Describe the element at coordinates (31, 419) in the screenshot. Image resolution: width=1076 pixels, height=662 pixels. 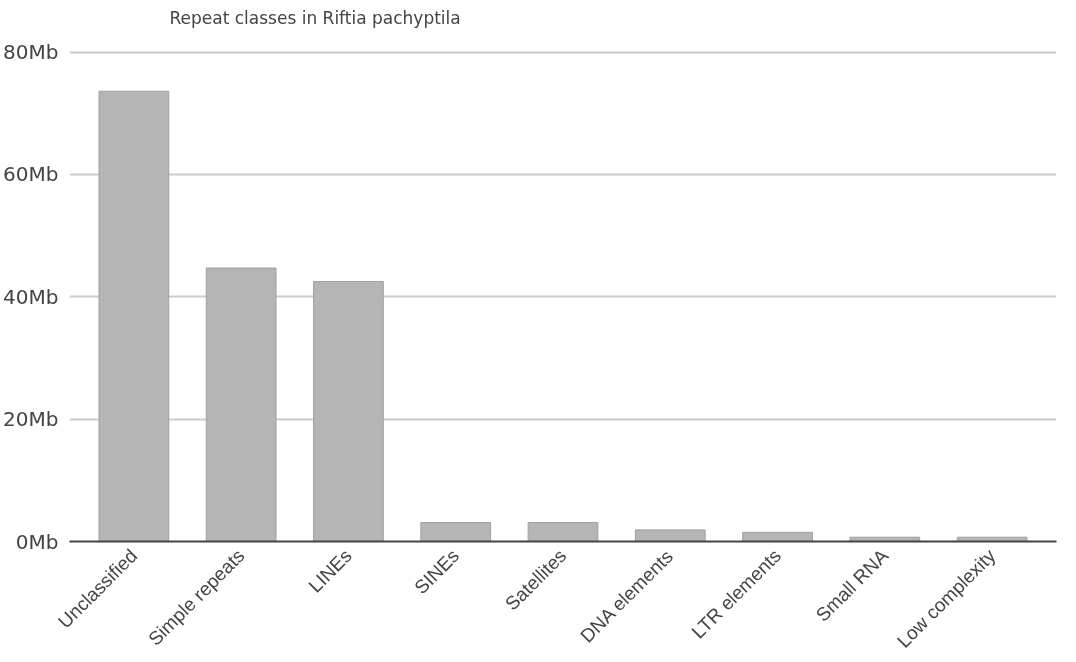
I see `y-tick-label: 20Mb` at that location.